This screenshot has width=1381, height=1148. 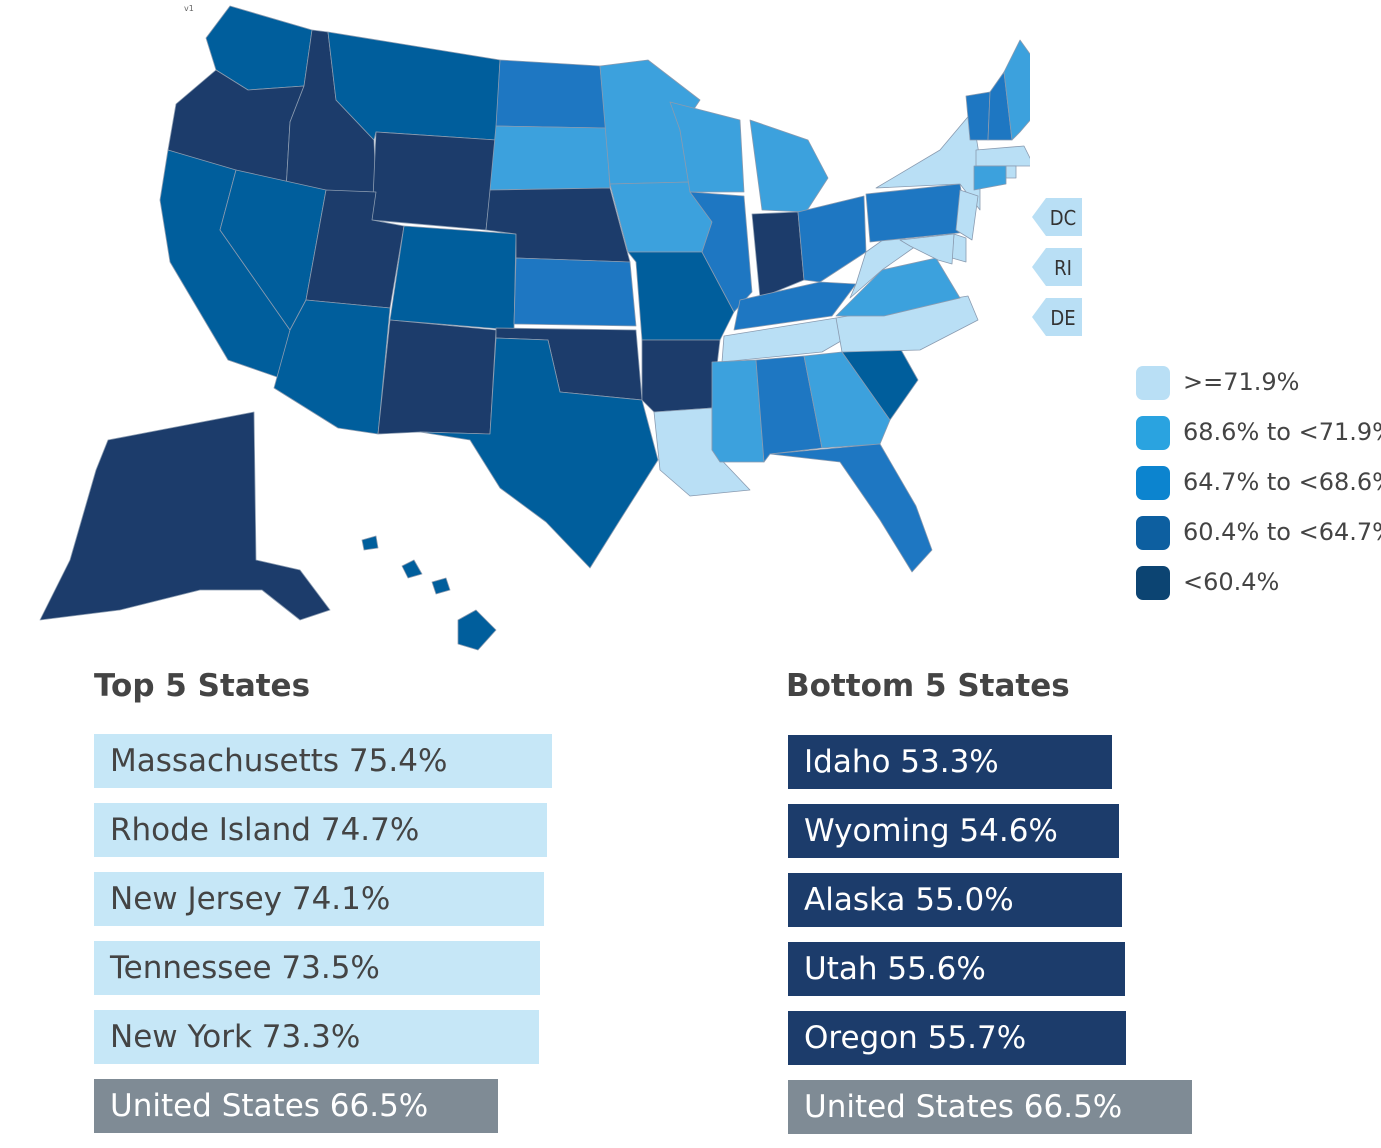 I want to click on state-ar, so click(x=681, y=376).